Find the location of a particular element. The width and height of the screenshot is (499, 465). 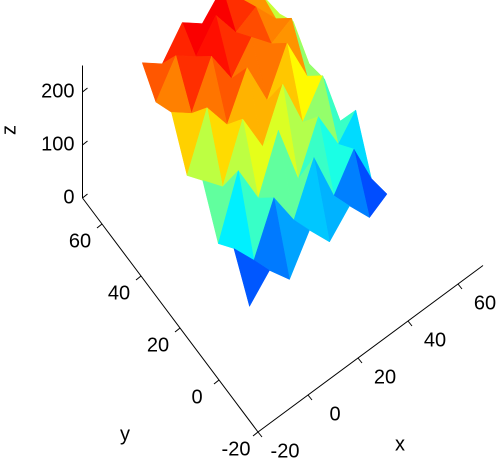

x-tick-label: 0 is located at coordinates (334, 414).